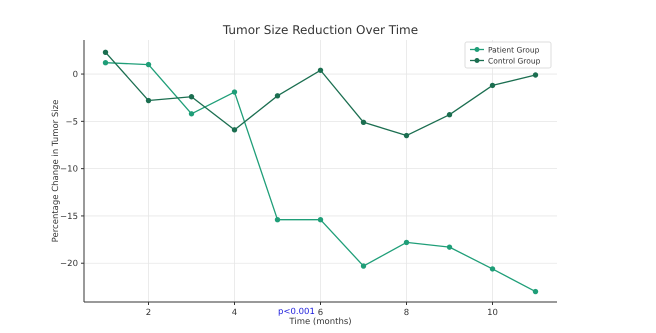 The height and width of the screenshot is (333, 656). I want to click on y-tick-label: −15, so click(69, 217).